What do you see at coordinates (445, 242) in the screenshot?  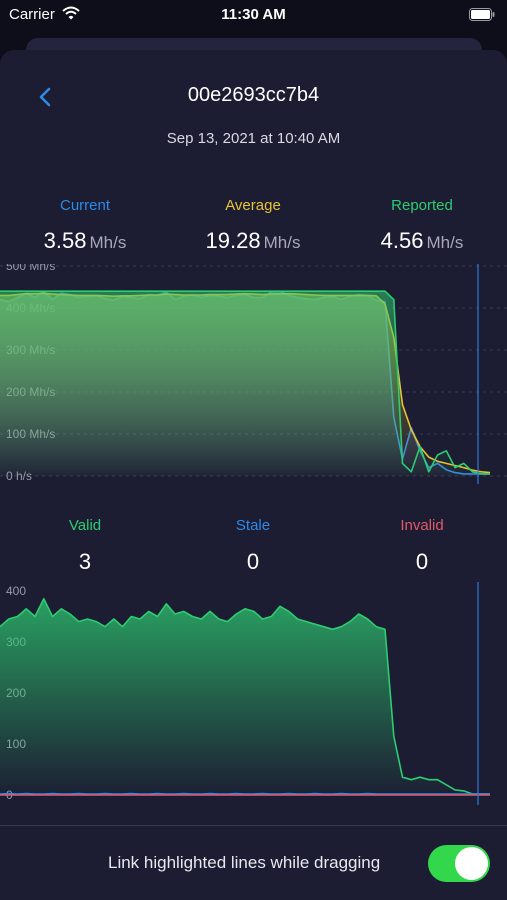 I see `stat-reported-unit: Mh/s` at bounding box center [445, 242].